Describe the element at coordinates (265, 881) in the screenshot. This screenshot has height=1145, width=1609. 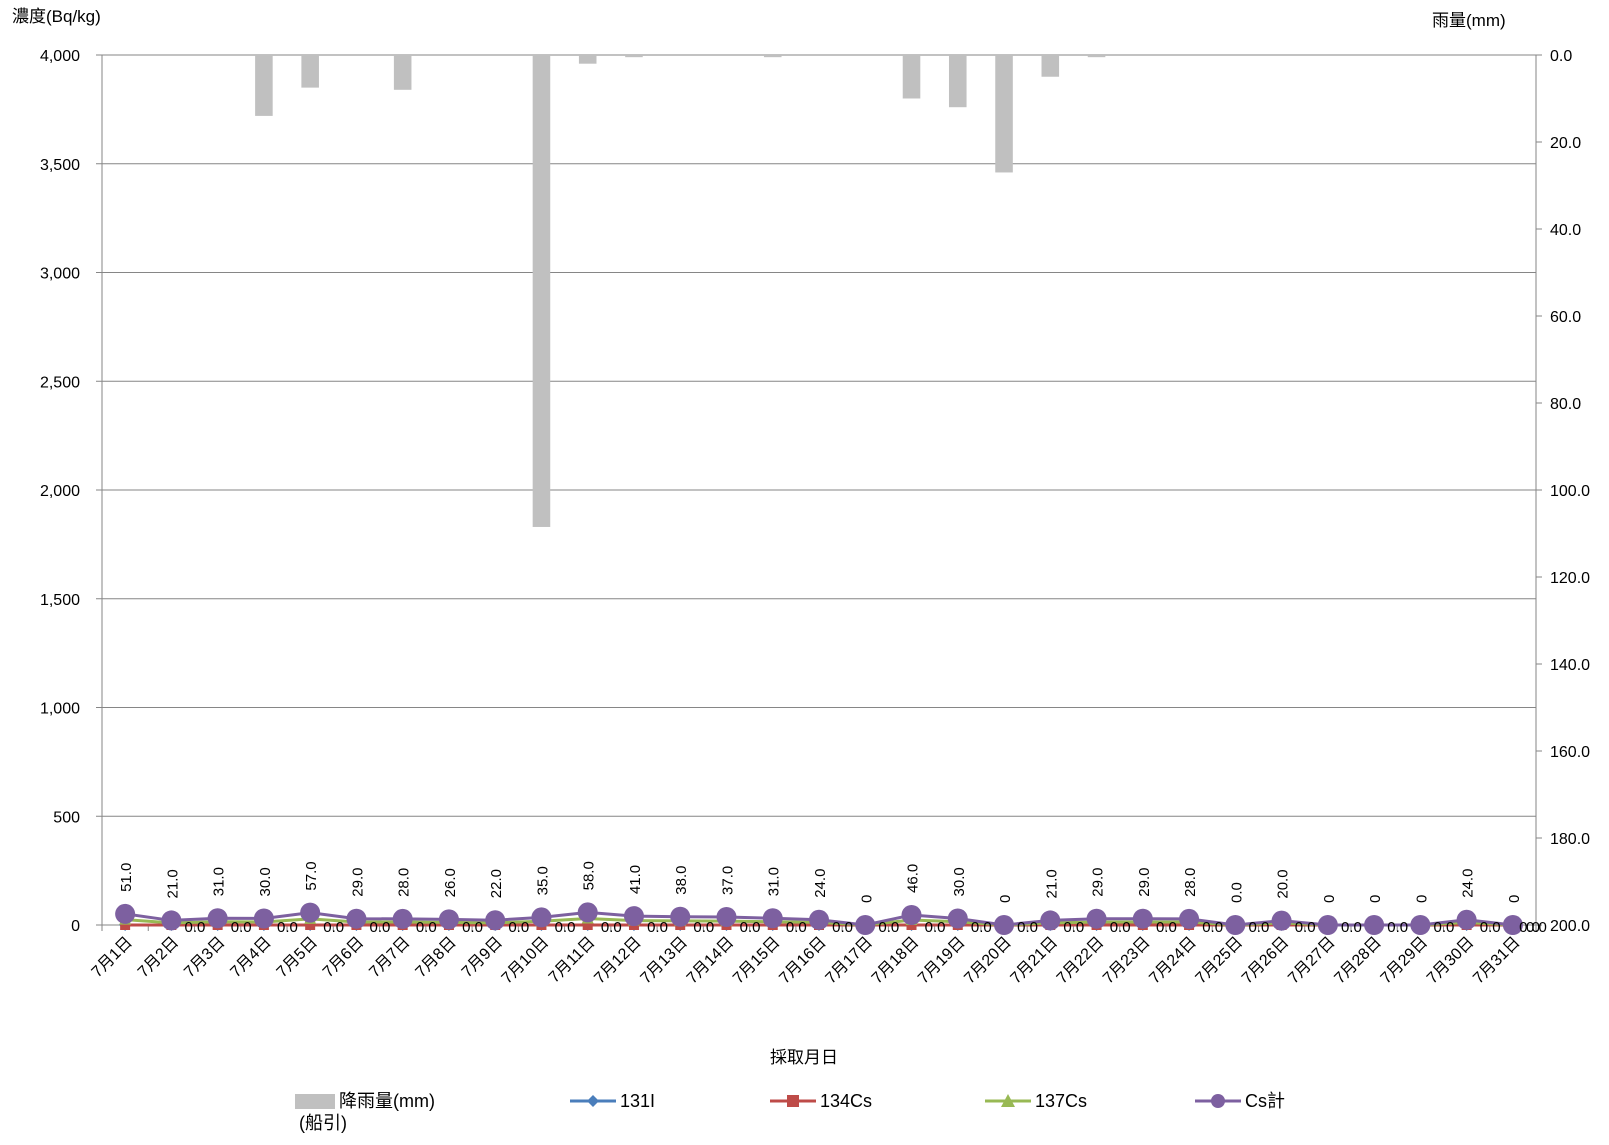
I see `data-label-total: 30.0` at that location.